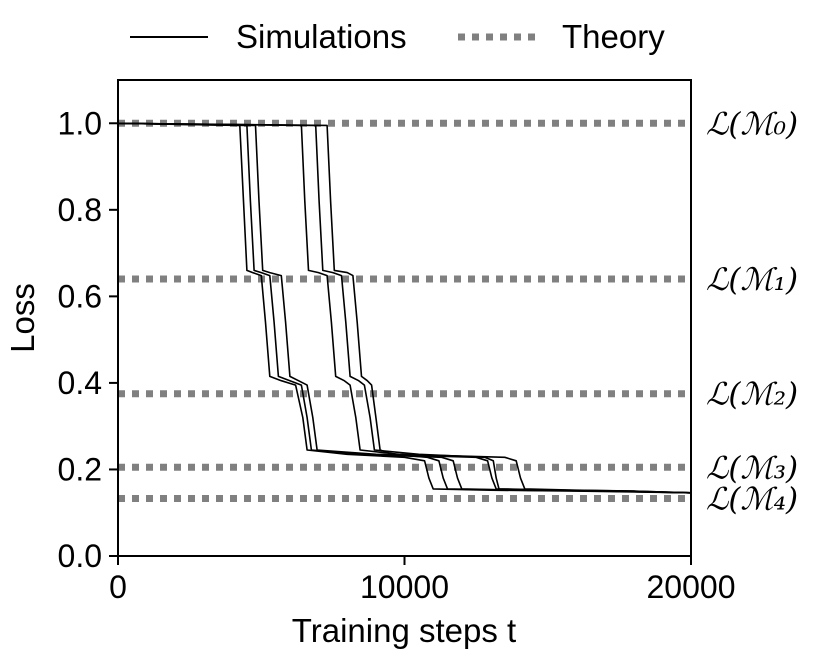 The width and height of the screenshot is (830, 664). What do you see at coordinates (80, 296) in the screenshot?
I see `y-tick-label: 0.6` at bounding box center [80, 296].